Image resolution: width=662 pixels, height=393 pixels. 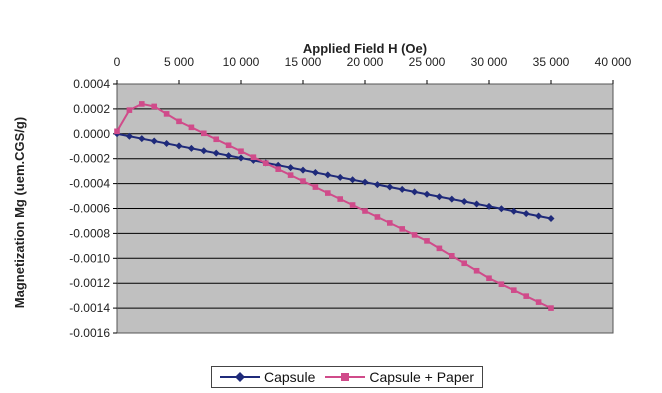 What do you see at coordinates (89, 308) in the screenshot?
I see `y-tick-label: -0.0014` at bounding box center [89, 308].